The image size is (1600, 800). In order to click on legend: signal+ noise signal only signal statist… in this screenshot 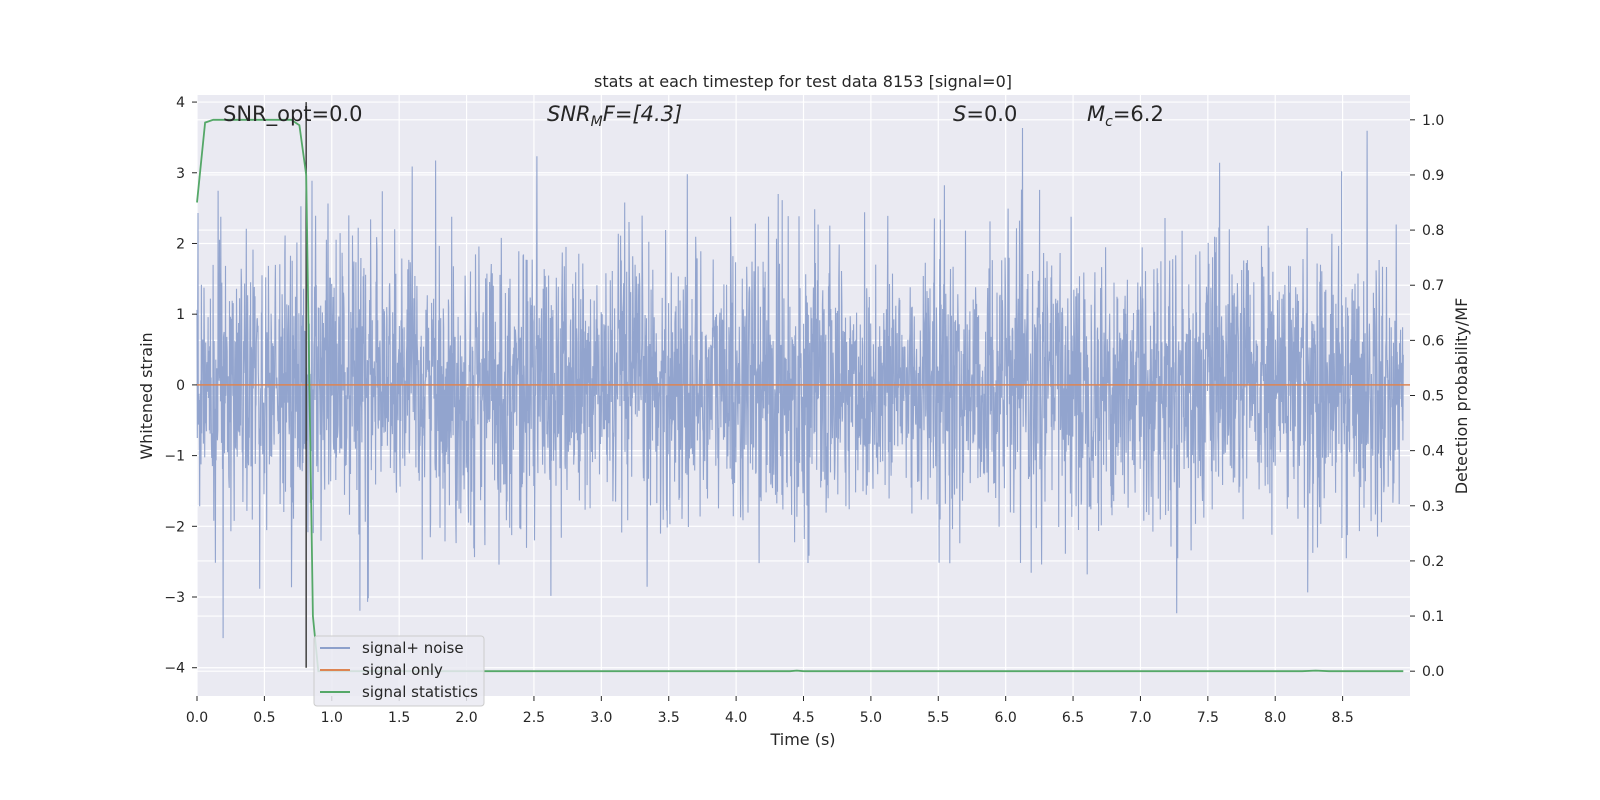, I will do `click(399, 671)`.